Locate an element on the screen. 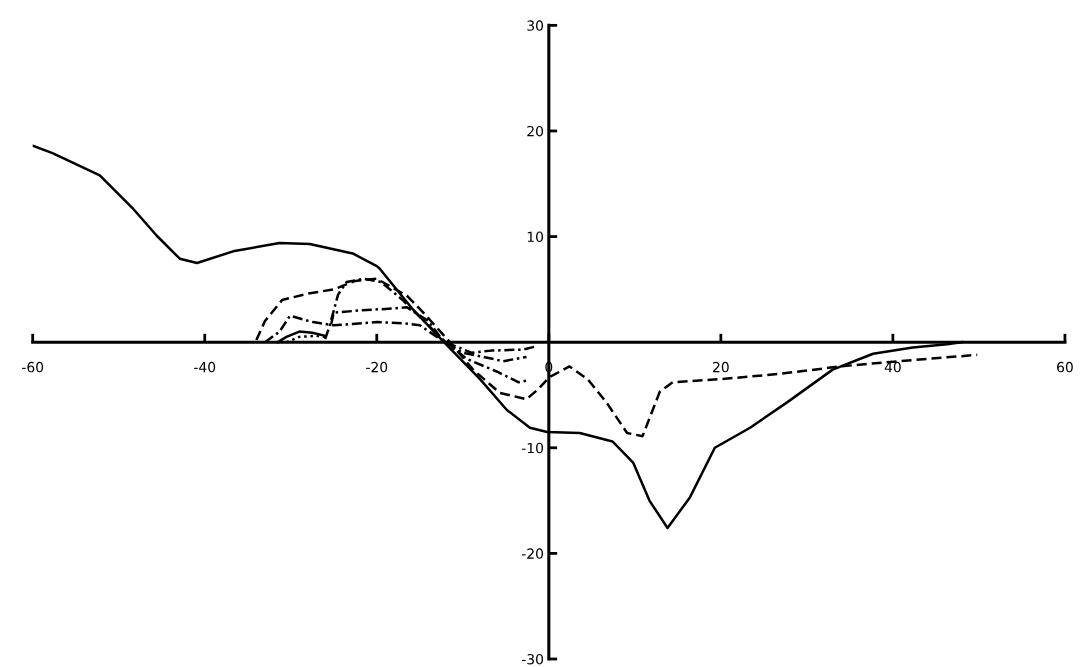 The image size is (1090, 667). x-tick-label: 40 is located at coordinates (892, 367).